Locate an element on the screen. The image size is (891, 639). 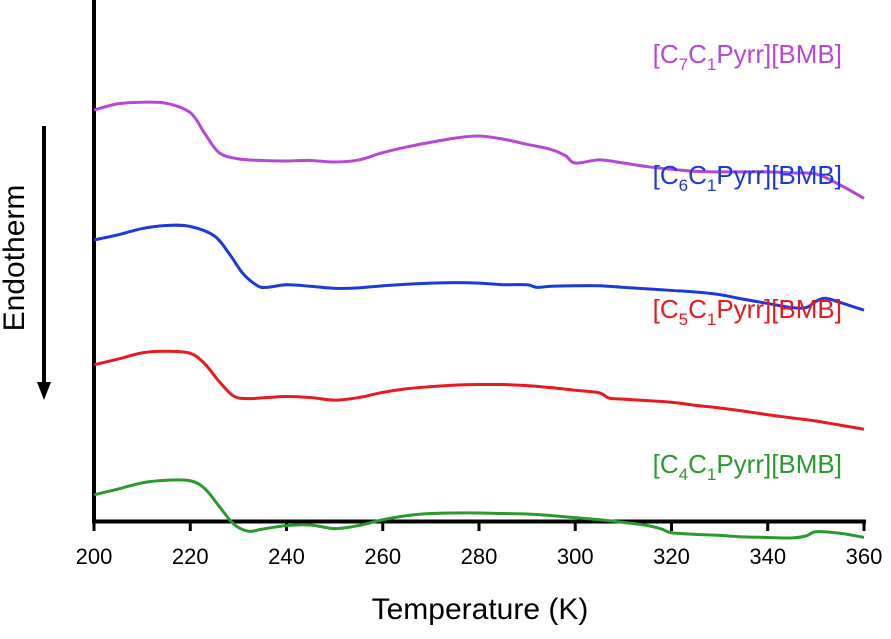
x-tick-label: 320 is located at coordinates (671, 556).